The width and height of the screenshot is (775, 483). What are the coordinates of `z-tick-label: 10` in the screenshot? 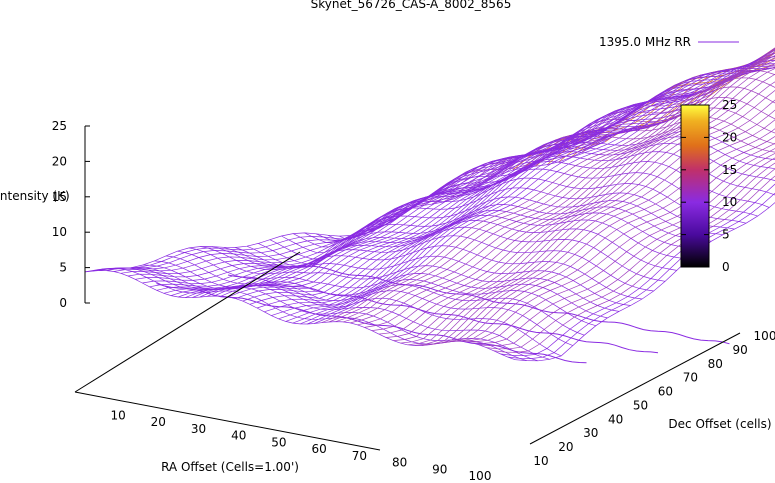 It's located at (59, 232).